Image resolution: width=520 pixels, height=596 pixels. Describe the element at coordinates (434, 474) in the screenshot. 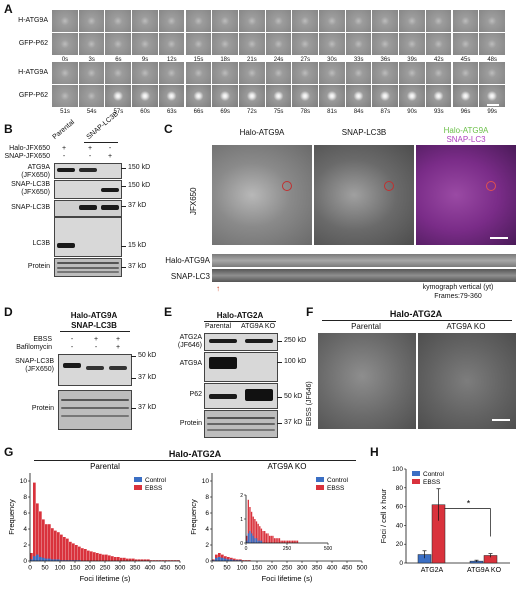

I see `legend-label-control: Control` at that location.